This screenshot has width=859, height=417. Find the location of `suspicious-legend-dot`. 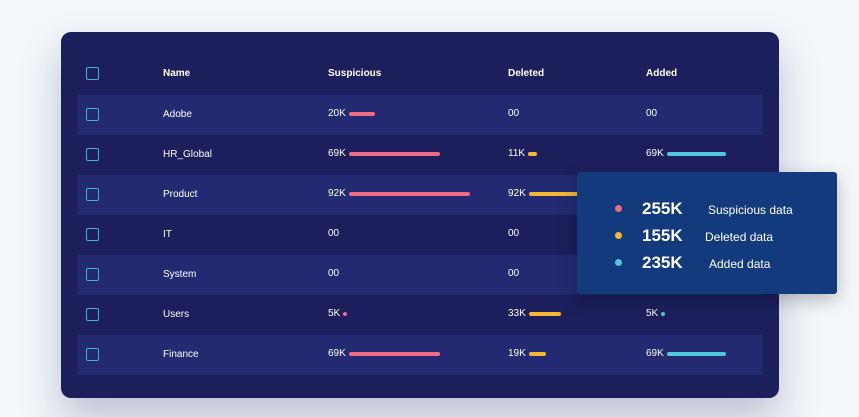

suspicious-legend-dot is located at coordinates (618, 208).